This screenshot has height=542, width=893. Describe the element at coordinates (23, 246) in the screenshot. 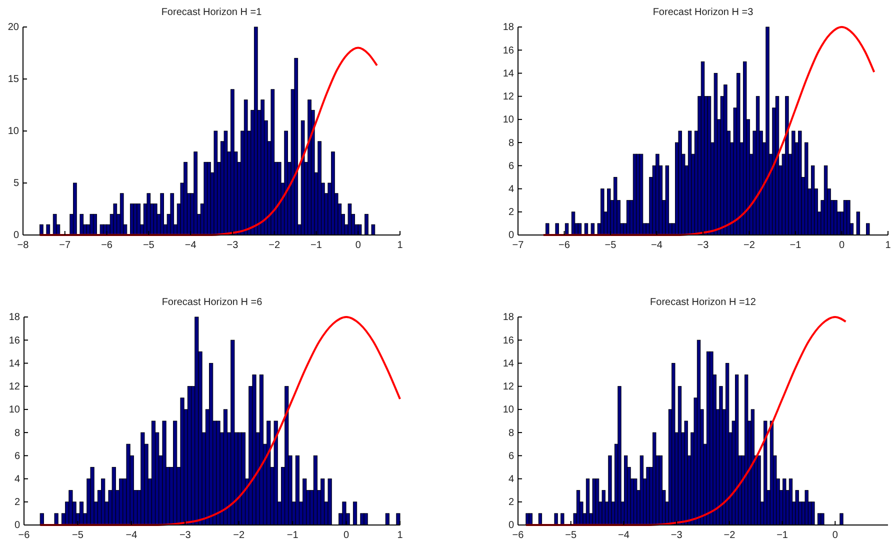

I see `x-tick-label: −8` at that location.